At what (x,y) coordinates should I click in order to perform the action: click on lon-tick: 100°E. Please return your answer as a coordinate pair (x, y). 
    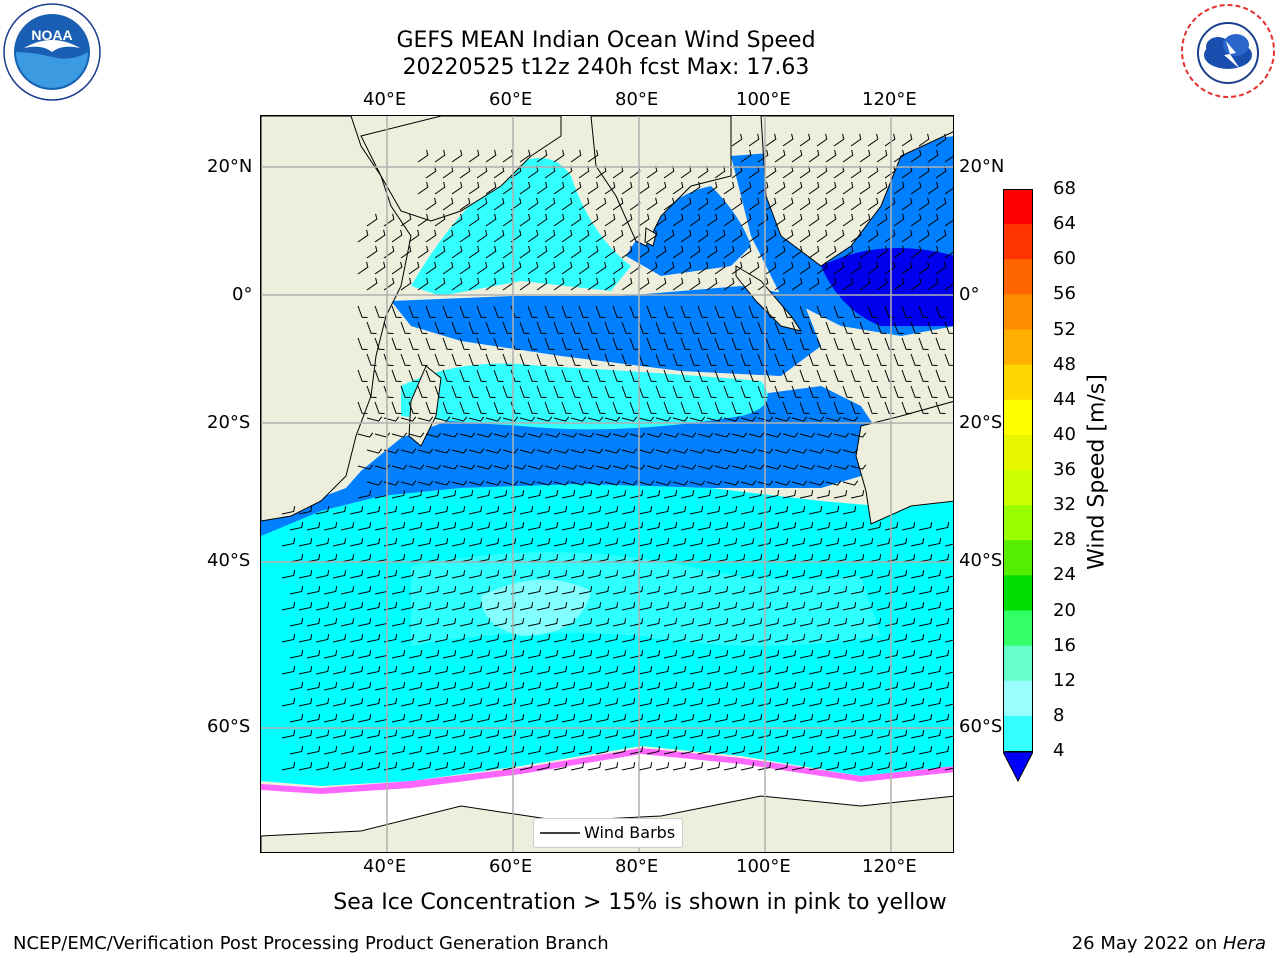
    Looking at the image, I should click on (763, 866).